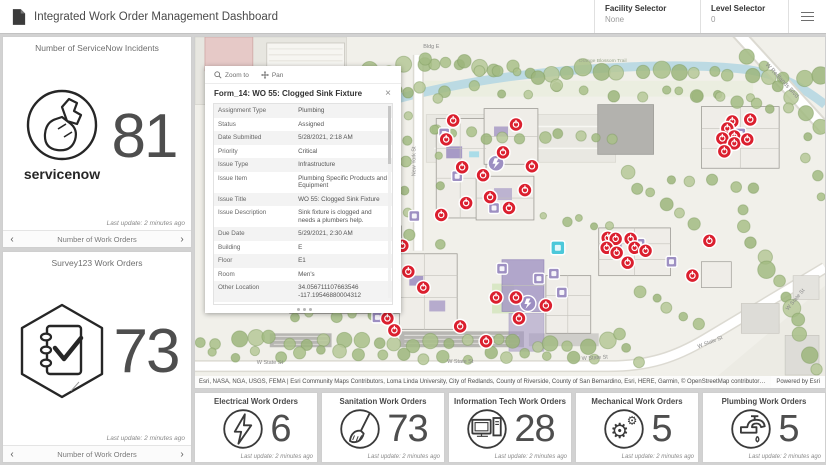 The image size is (826, 465). What do you see at coordinates (603, 61) in the screenshot?
I see `map-label-orange-blossom-trail: Orange Blossom Trail` at bounding box center [603, 61].